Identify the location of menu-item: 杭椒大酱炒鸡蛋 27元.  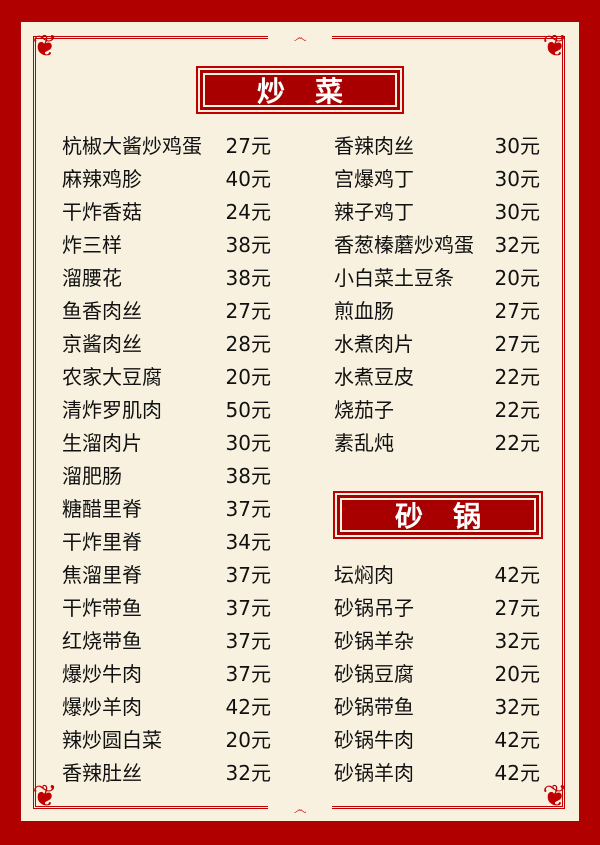
(166, 146).